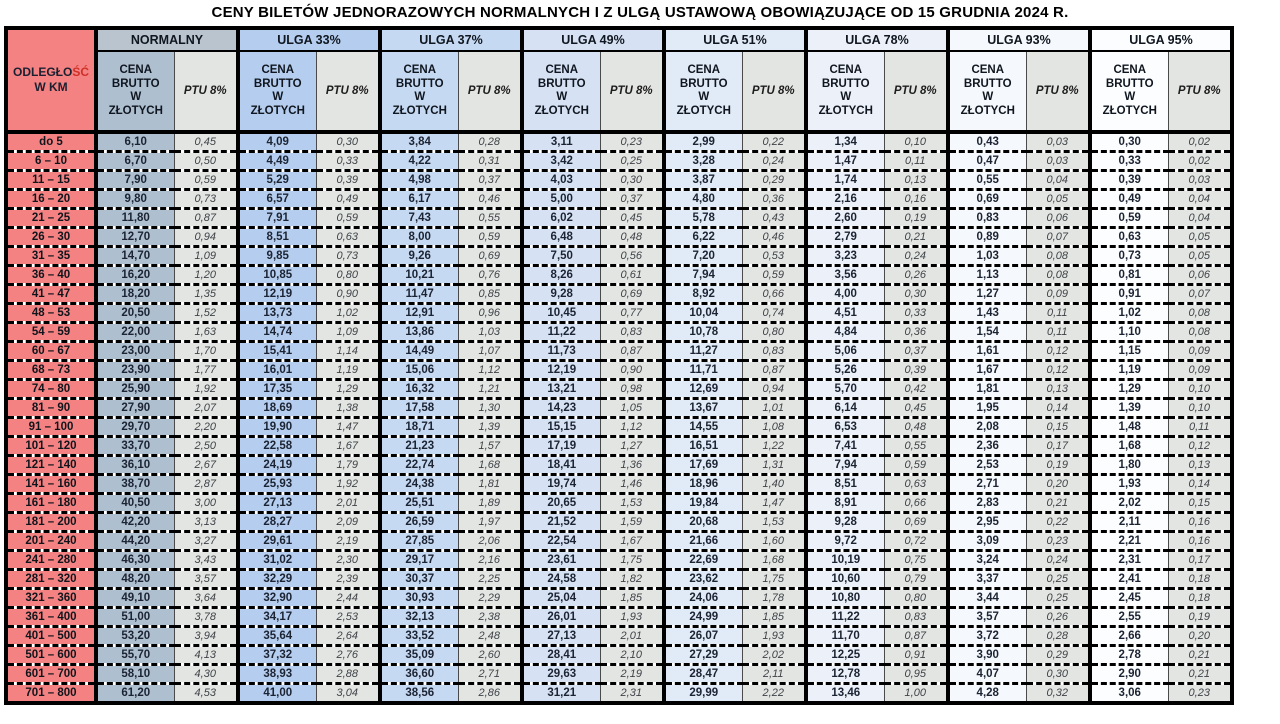 The width and height of the screenshot is (1280, 724). What do you see at coordinates (1129, 617) in the screenshot?
I see `price-cell: 2,55` at bounding box center [1129, 617].